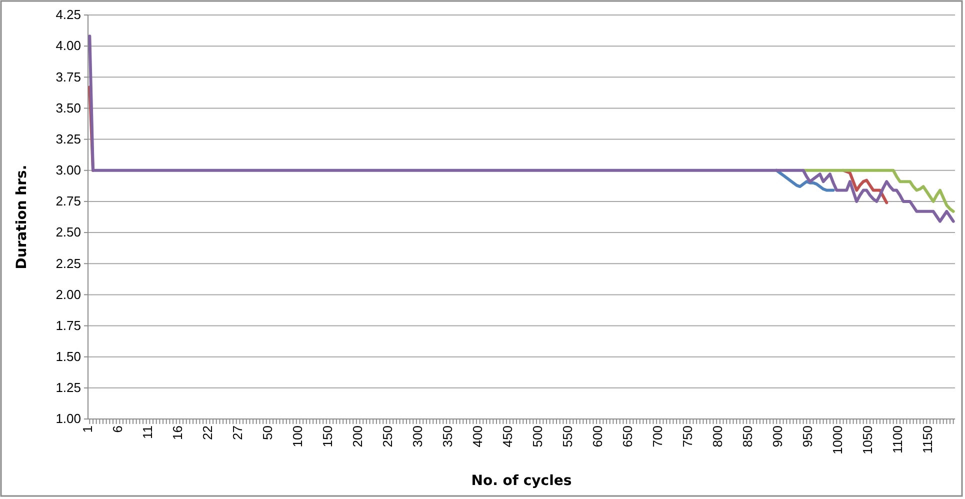 The height and width of the screenshot is (499, 965). I want to click on x-tick-label: 1, so click(87, 429).